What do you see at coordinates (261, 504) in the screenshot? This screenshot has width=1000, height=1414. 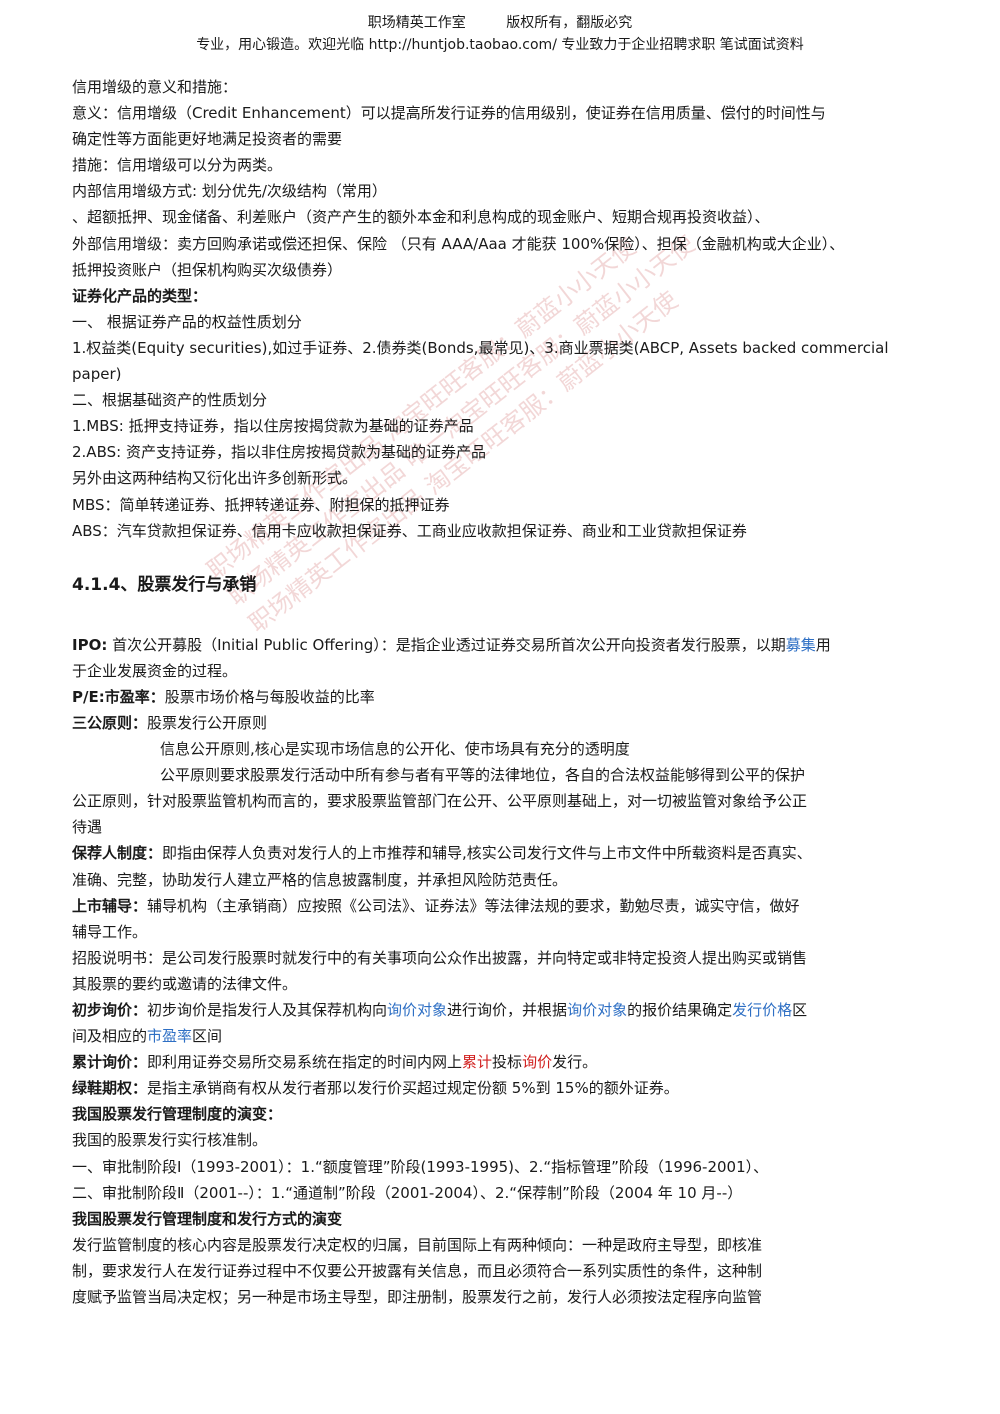 I see `text-line: MBS：简单转递证券、抵押转递证券、附担保的抵押证券` at bounding box center [261, 504].